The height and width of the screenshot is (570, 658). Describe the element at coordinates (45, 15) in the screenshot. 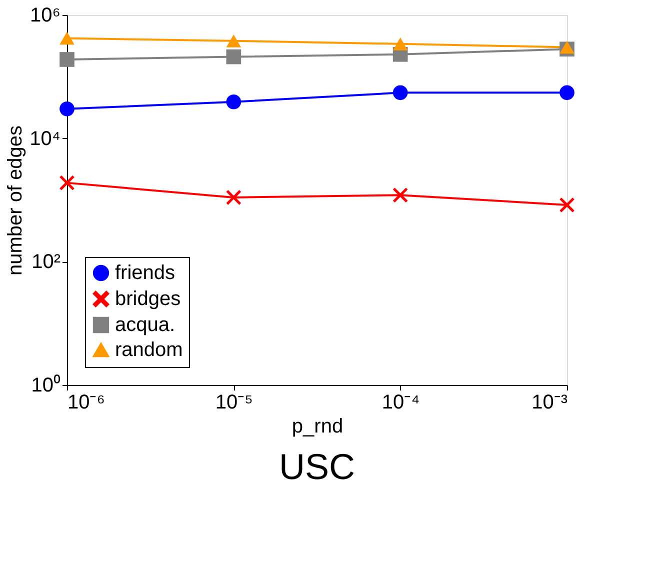

I see `y-tick-label: 10⁶` at that location.